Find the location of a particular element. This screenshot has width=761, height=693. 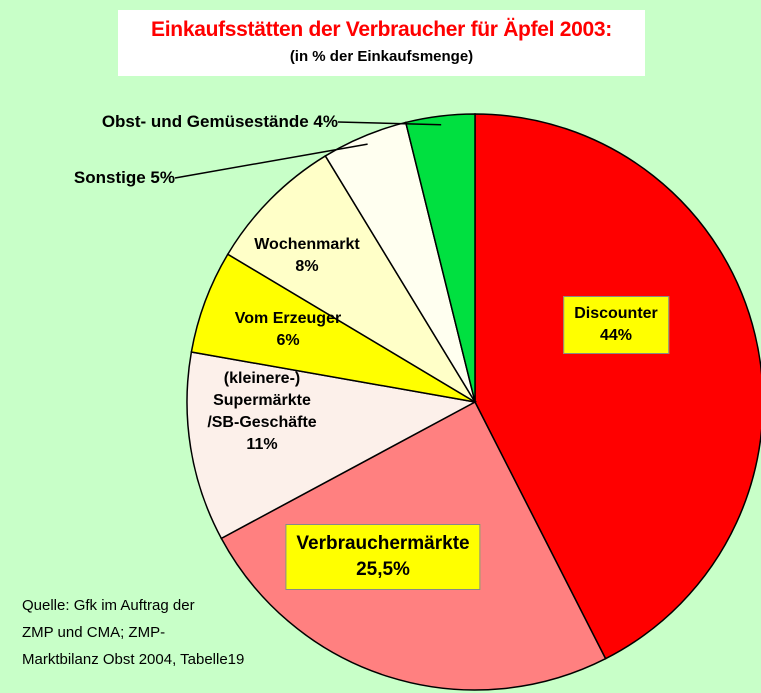

value-label: 4% is located at coordinates (325, 121).